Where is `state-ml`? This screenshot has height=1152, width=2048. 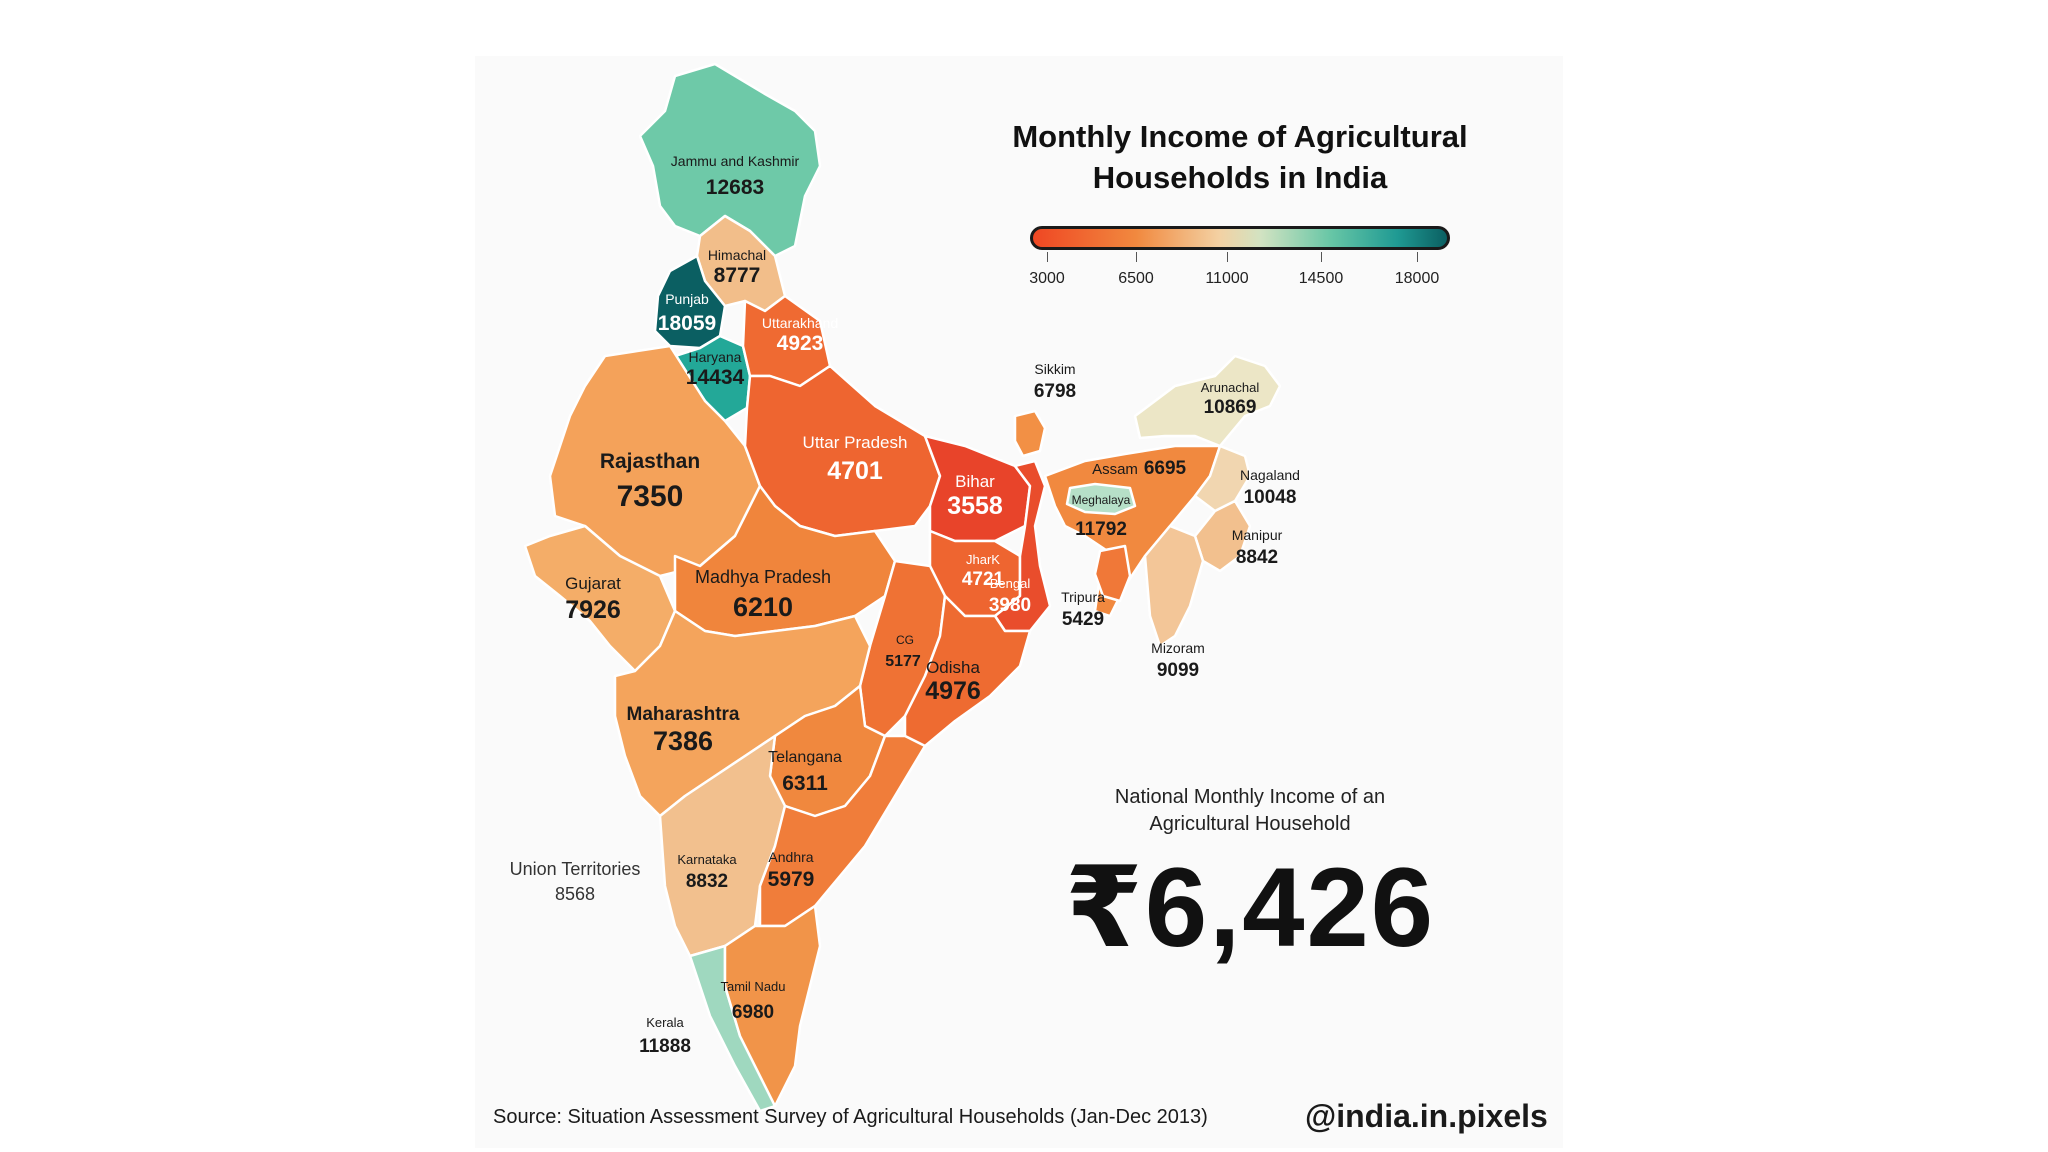 state-ml is located at coordinates (1101, 499).